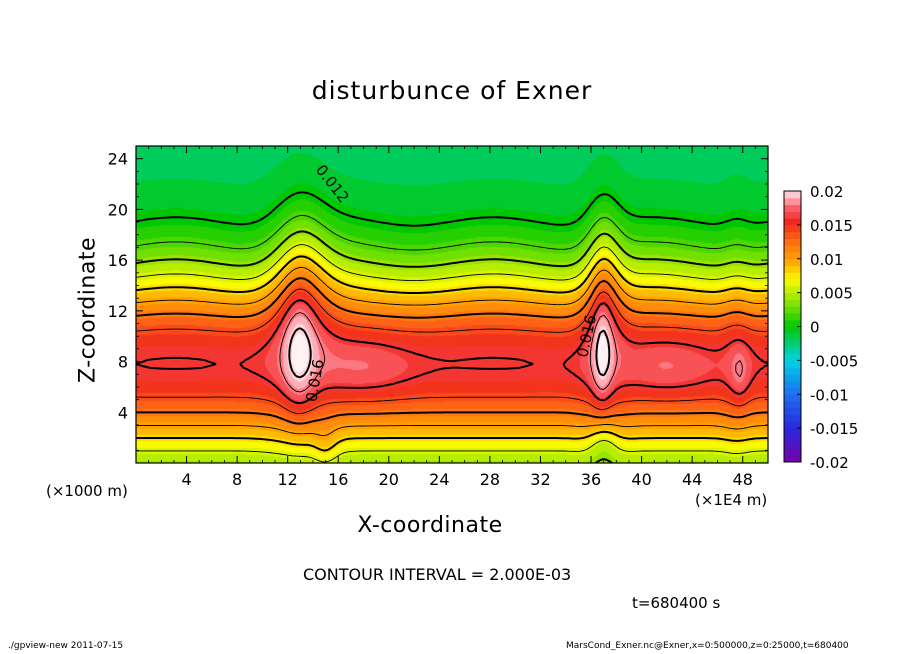  Describe the element at coordinates (66, 646) in the screenshot. I see `footer-left: ./gpview-new 2011-07-15` at that location.